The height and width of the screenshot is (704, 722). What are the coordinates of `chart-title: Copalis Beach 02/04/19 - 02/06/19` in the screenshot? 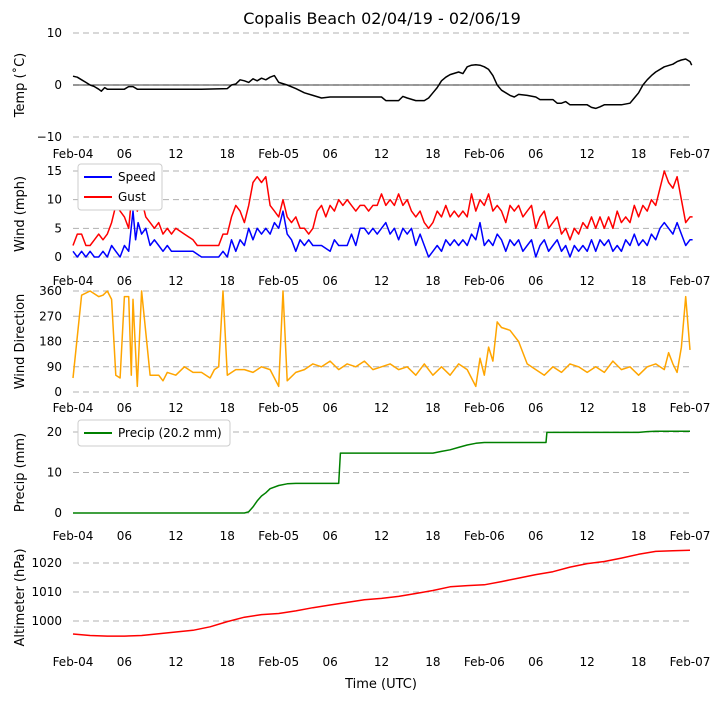 It's located at (382, 18).